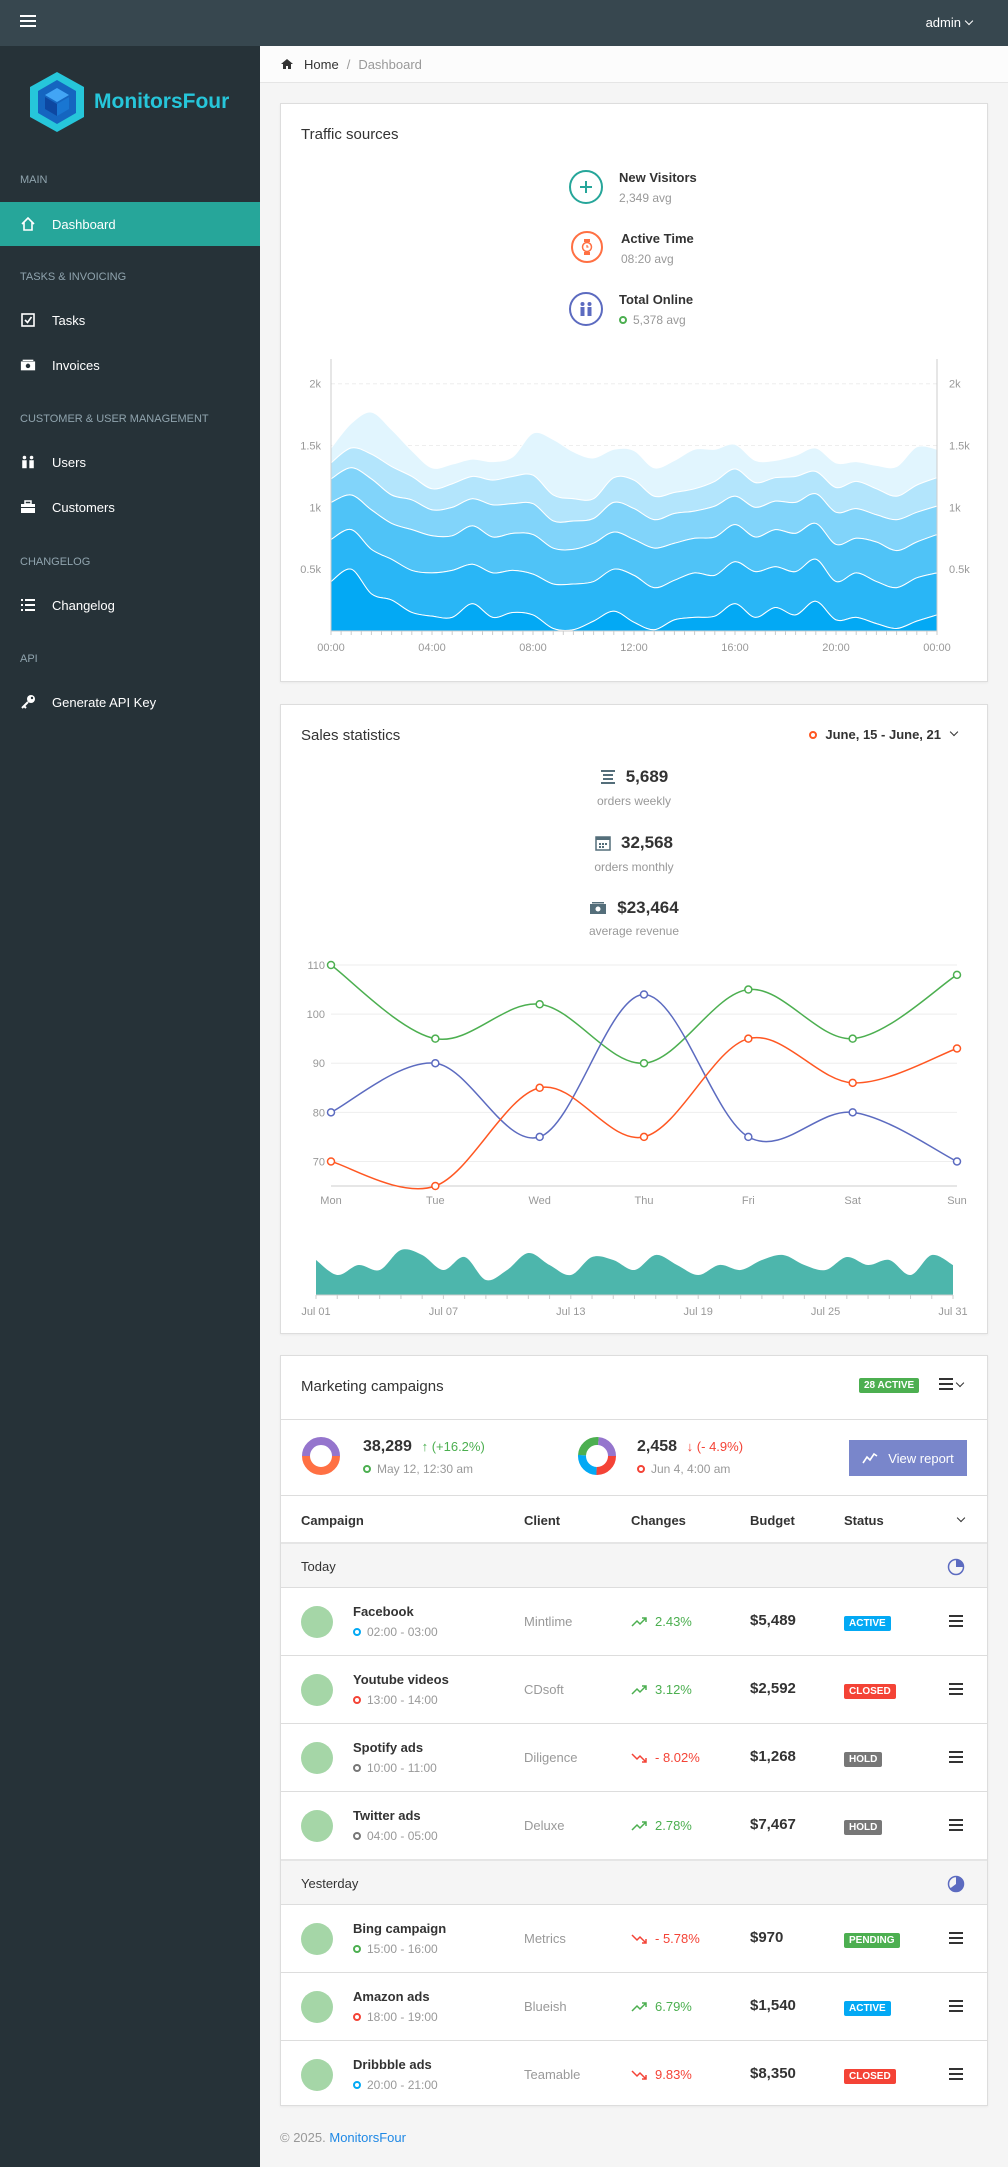 This screenshot has height=2167, width=1008. I want to click on column-header-status: Status, so click(864, 1520).